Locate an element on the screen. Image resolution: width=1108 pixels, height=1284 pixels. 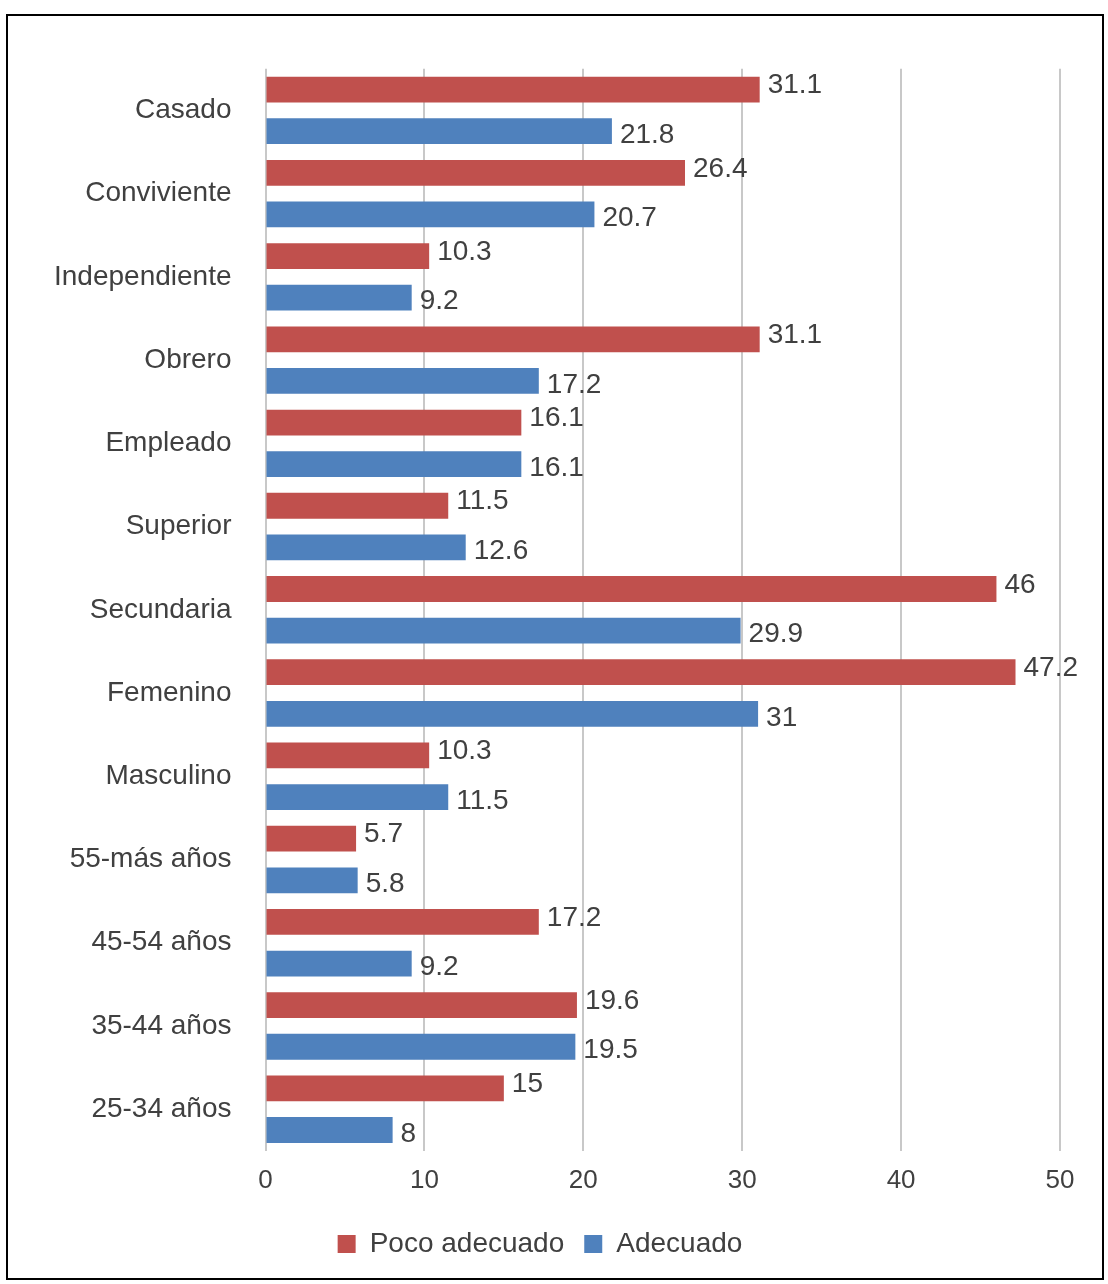
data-label: 47.2 is located at coordinates (1051, 666).